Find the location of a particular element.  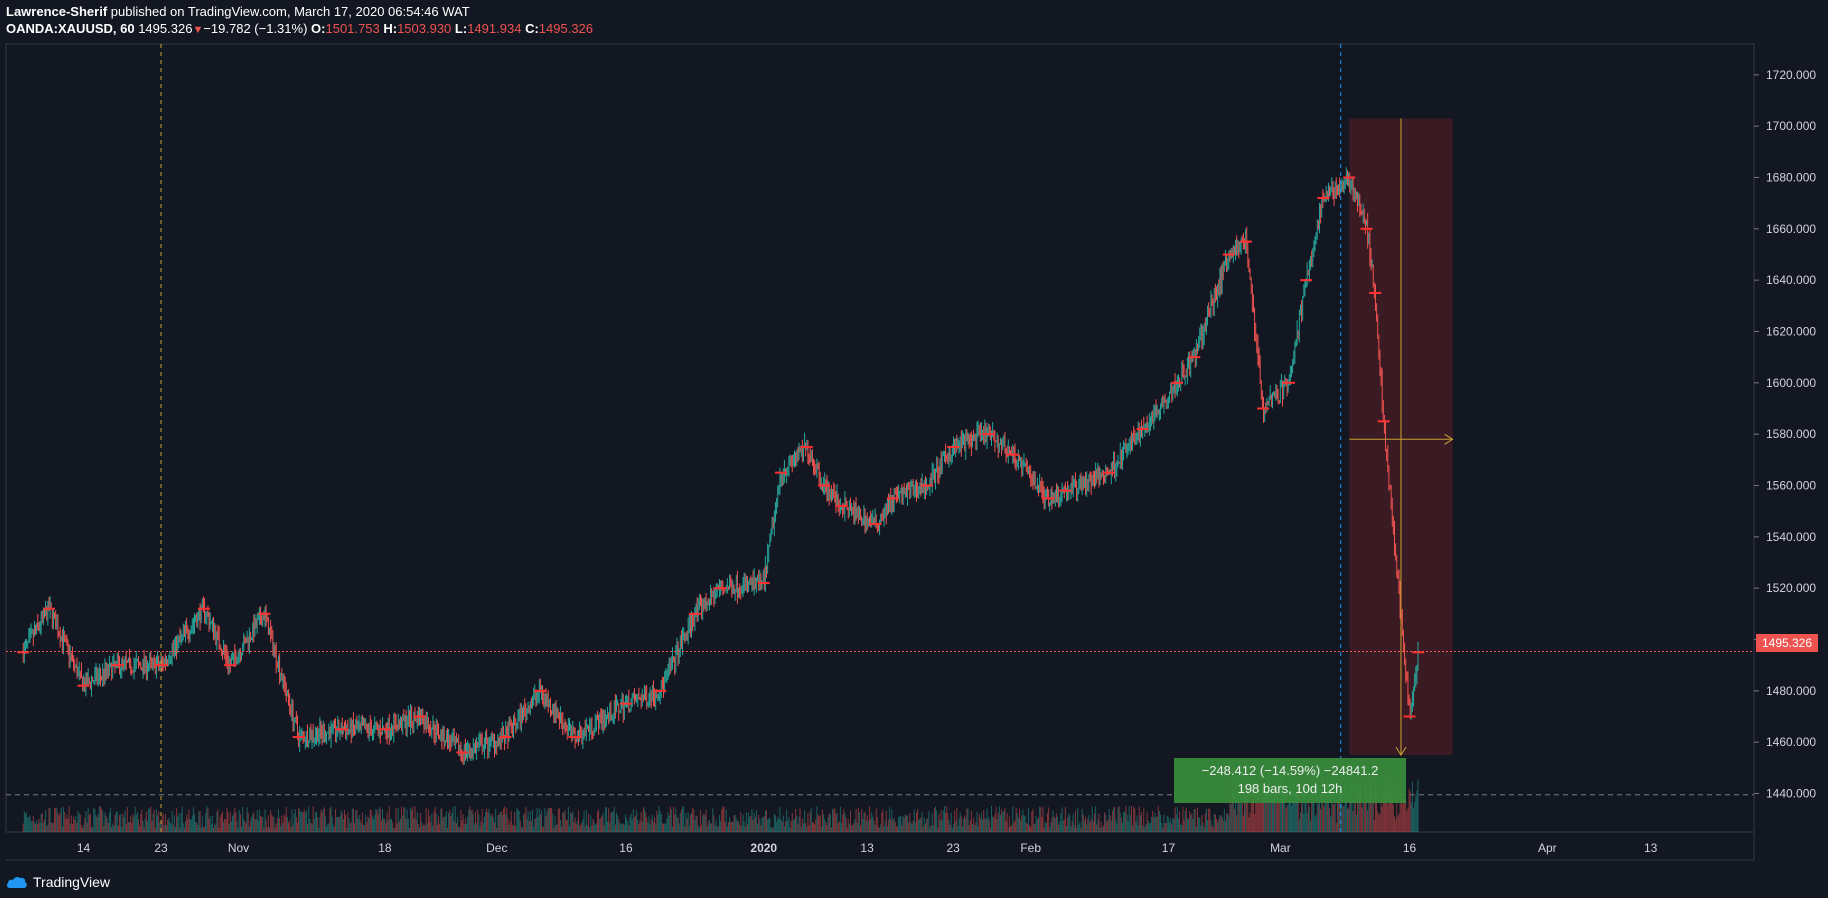

open-label: O: is located at coordinates (318, 28).